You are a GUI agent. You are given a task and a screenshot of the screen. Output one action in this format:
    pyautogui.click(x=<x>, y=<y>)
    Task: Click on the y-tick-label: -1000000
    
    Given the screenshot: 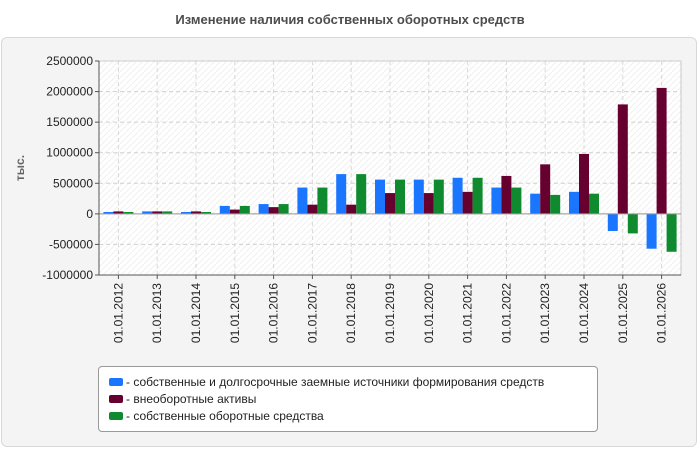 What is the action you would take?
    pyautogui.click(x=67, y=275)
    